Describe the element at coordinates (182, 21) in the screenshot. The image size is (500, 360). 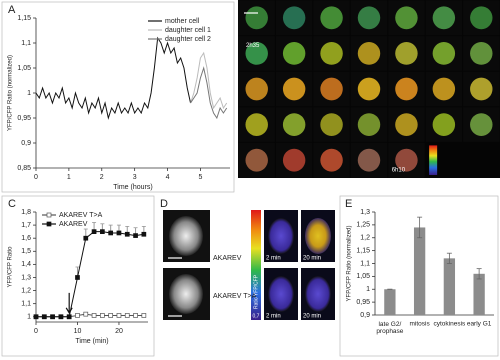
I see `legend-label: mother cell` at that location.